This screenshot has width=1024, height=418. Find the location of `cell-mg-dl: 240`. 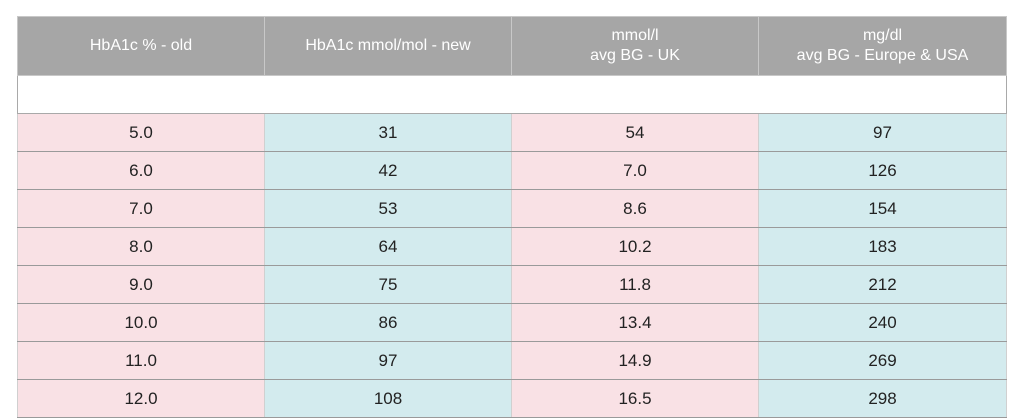

cell-mg-dl: 240 is located at coordinates (882, 322).